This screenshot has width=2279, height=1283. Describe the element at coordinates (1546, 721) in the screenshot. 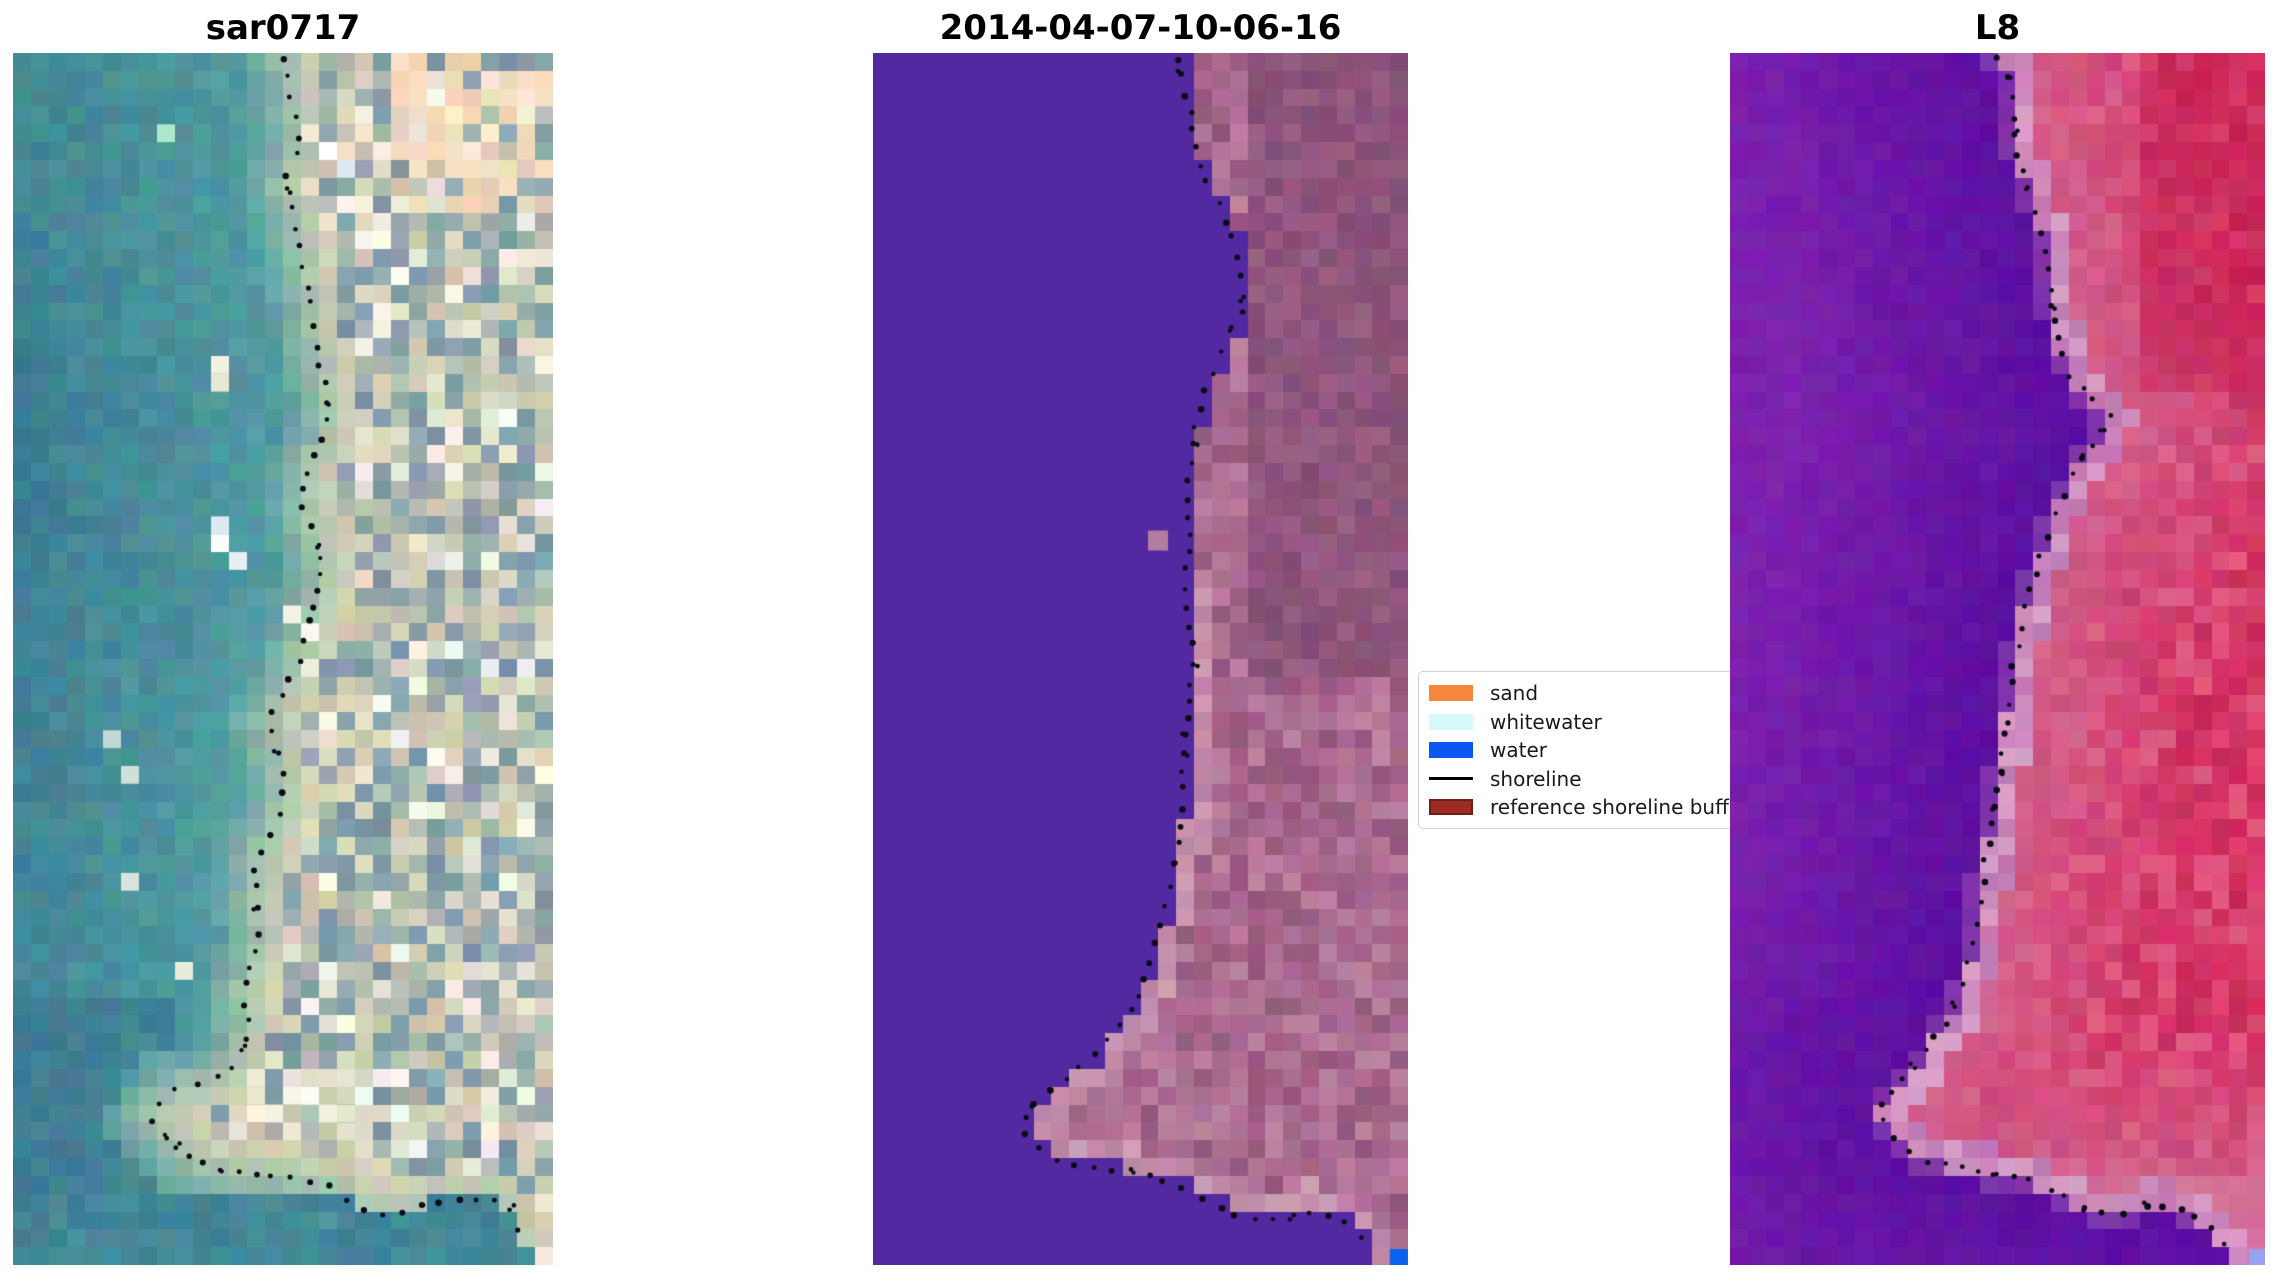

I see `legend-label-whitewater: whitewater` at that location.